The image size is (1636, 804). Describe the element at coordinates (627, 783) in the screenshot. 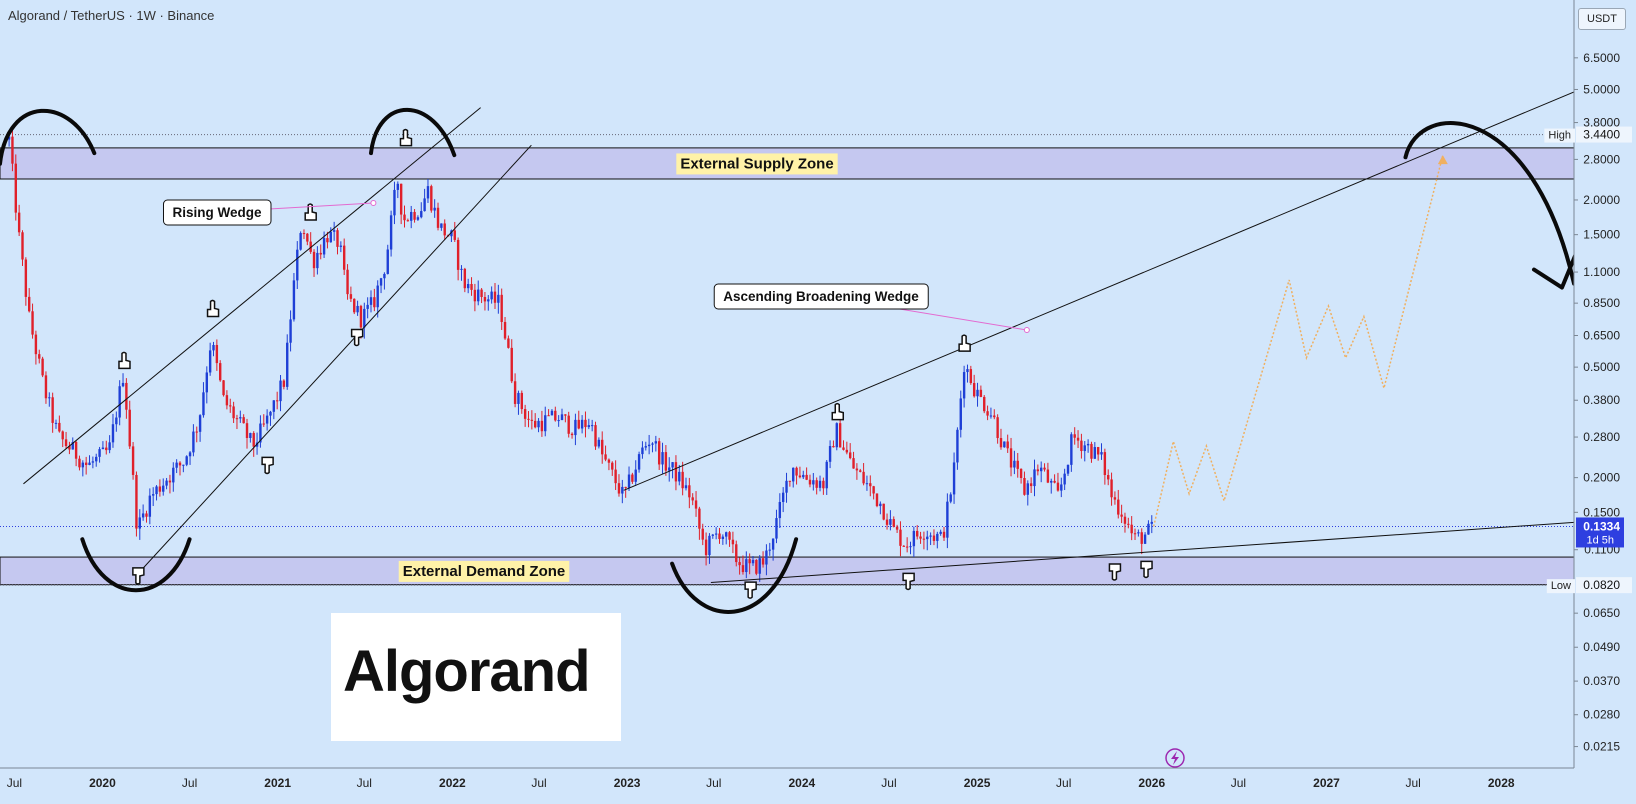

I see `x-tick-label: 2023` at that location.